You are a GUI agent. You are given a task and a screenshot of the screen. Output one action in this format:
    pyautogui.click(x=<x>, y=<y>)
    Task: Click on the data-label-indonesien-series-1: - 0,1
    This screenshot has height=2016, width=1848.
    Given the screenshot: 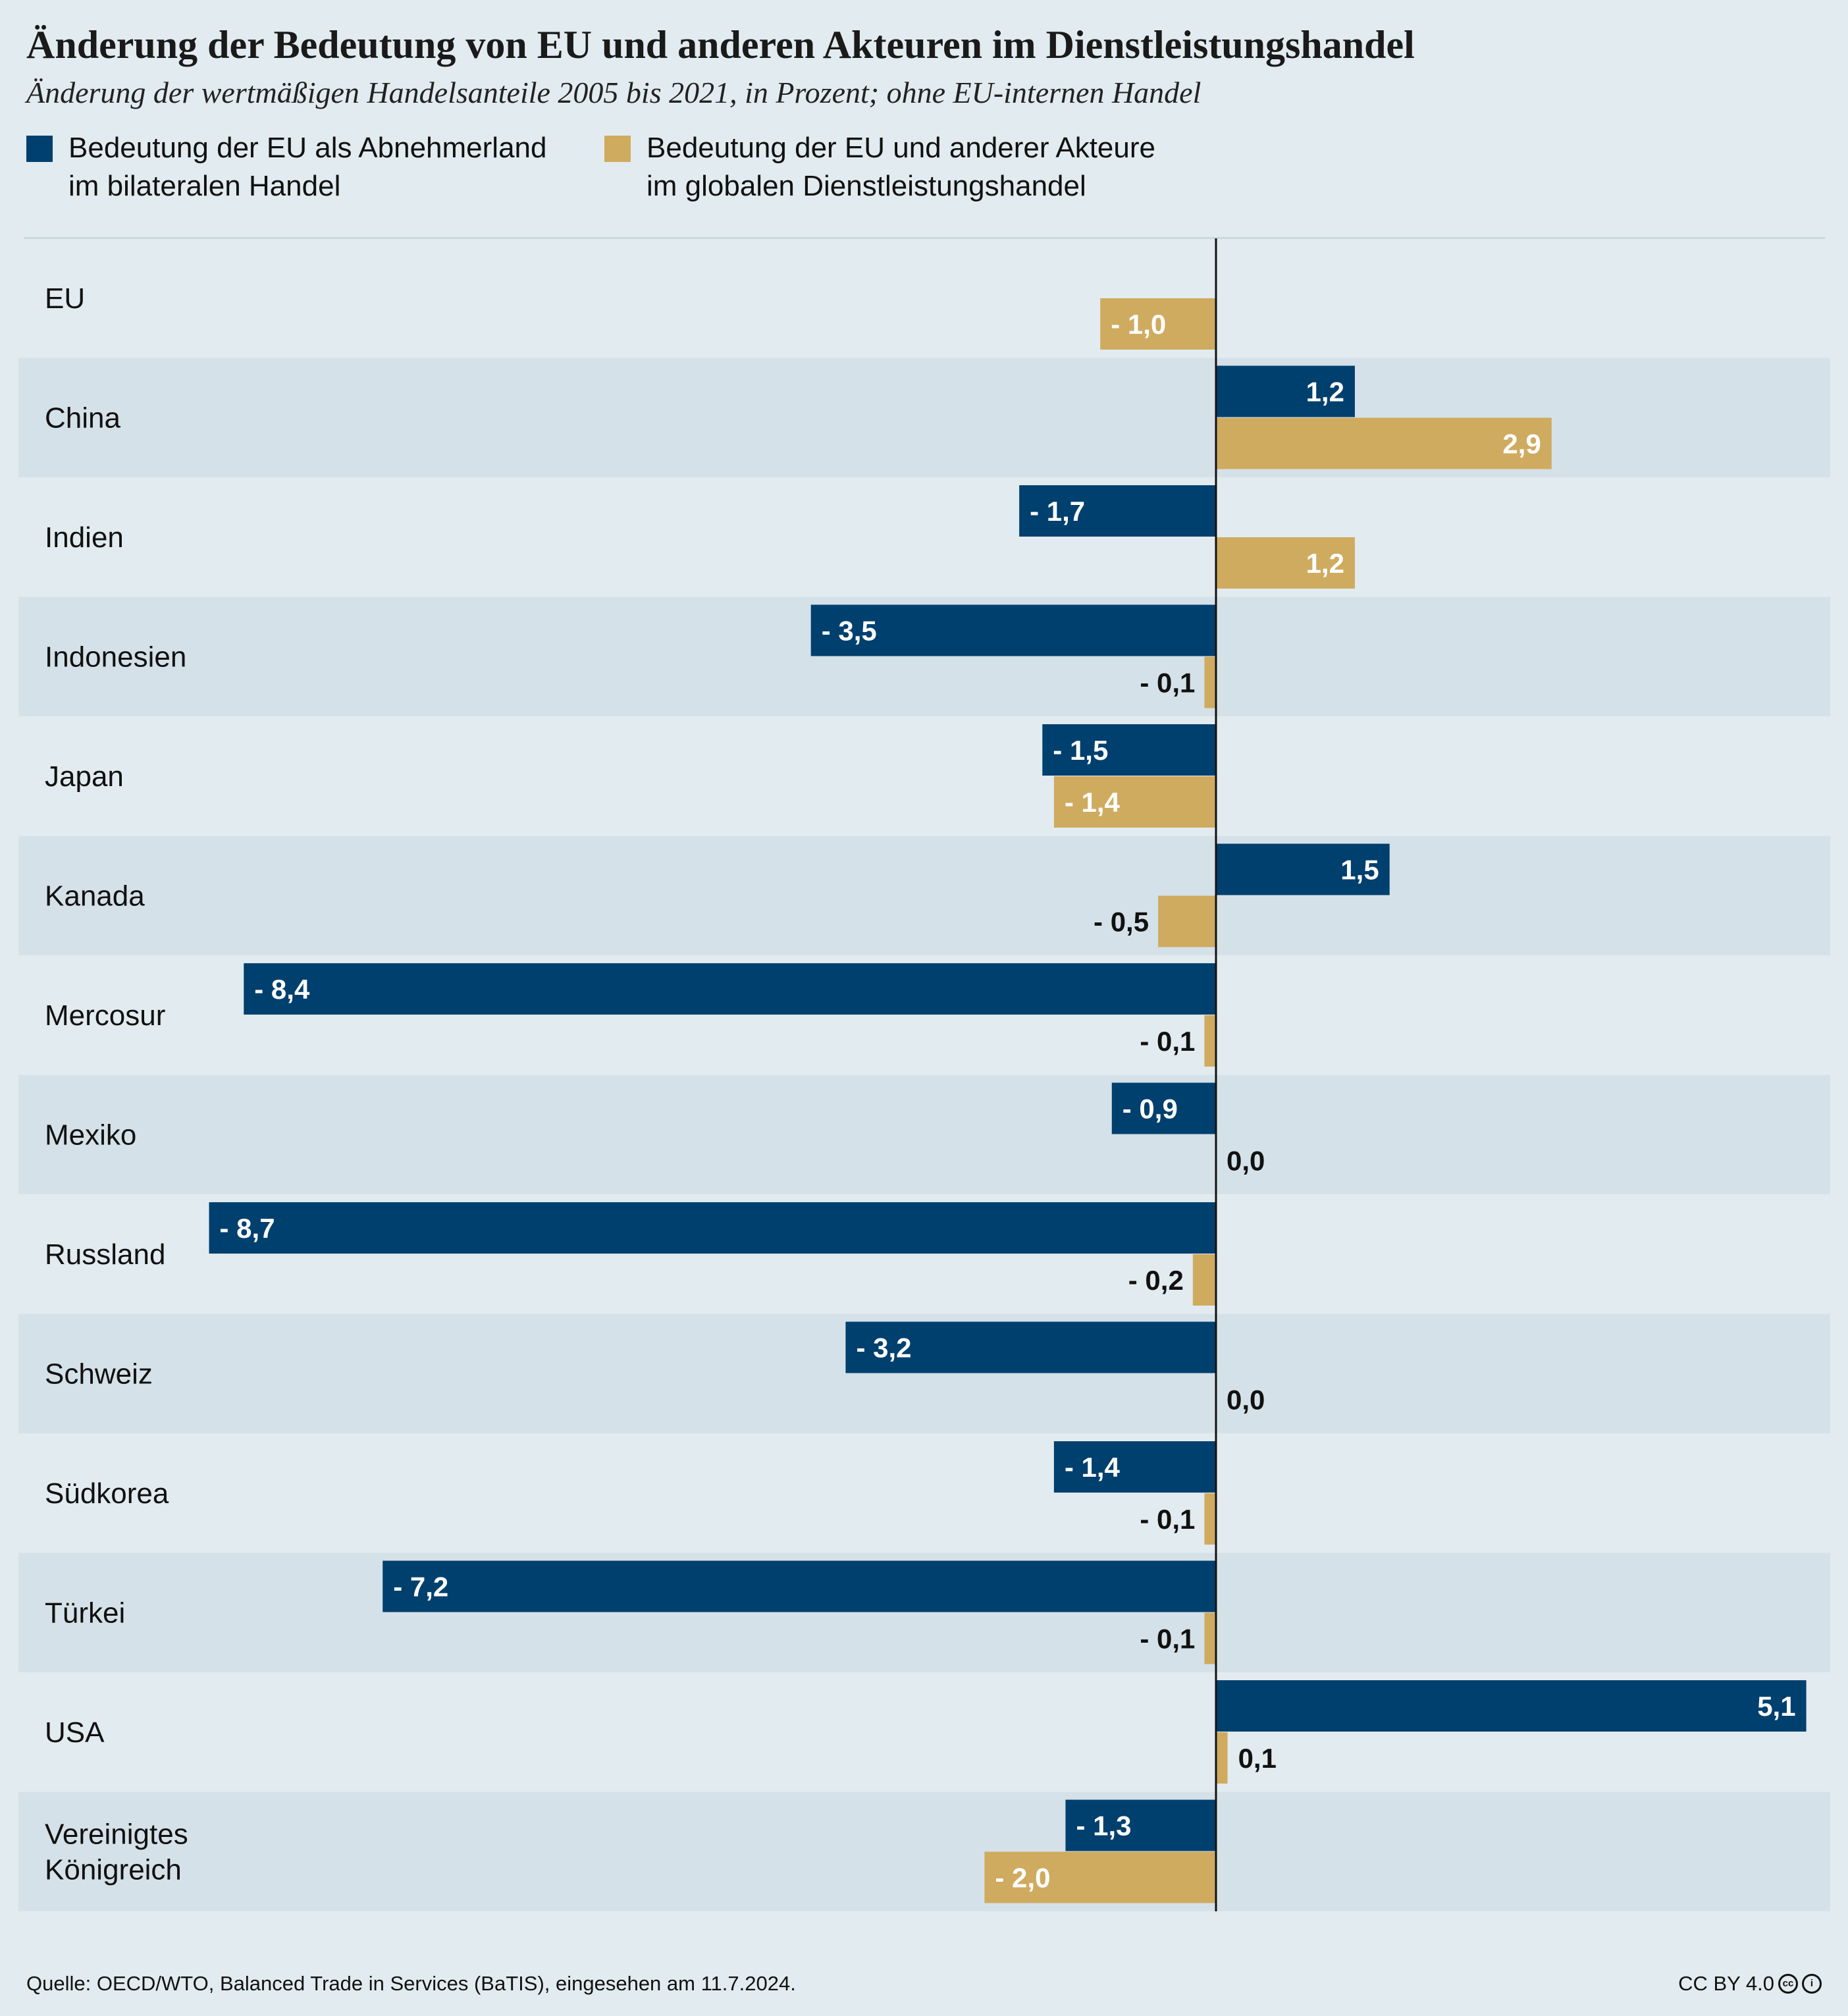 What is the action you would take?
    pyautogui.click(x=1167, y=683)
    